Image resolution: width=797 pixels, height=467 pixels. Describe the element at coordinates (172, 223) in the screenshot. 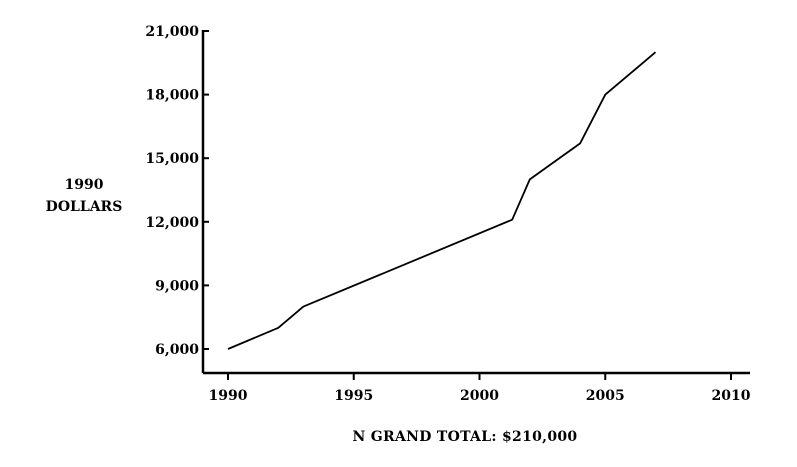

I see `y-tick-label: 12,000` at that location.